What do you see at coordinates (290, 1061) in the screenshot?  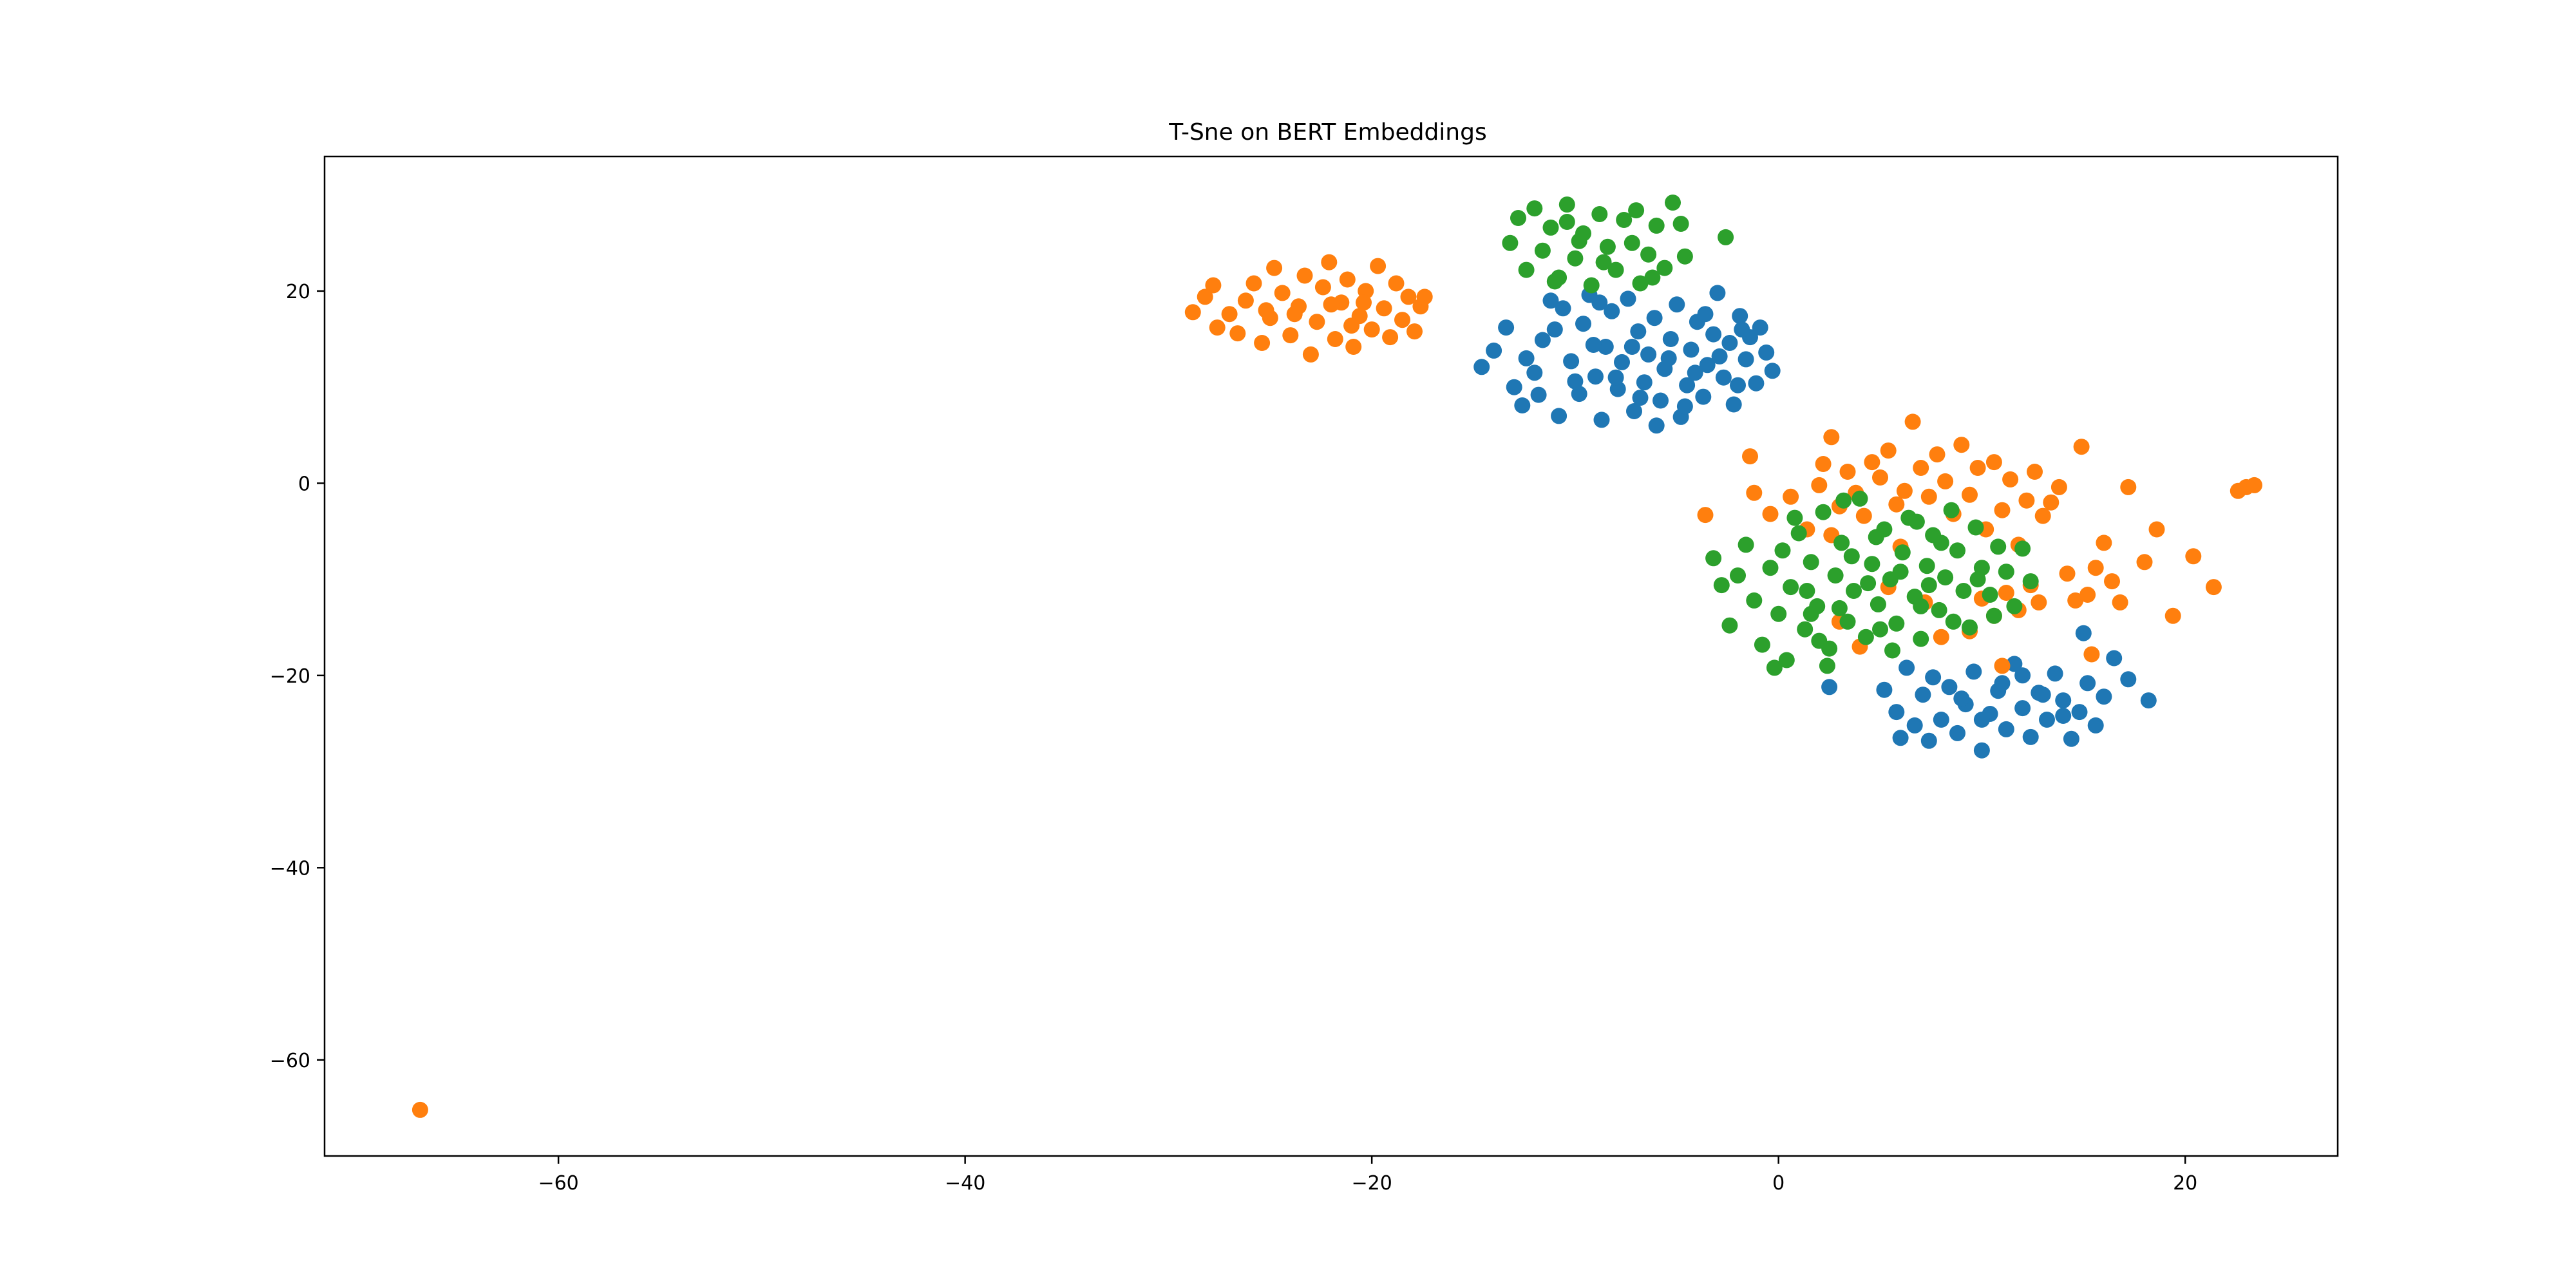 I see `y-tick-label: −60` at bounding box center [290, 1061].